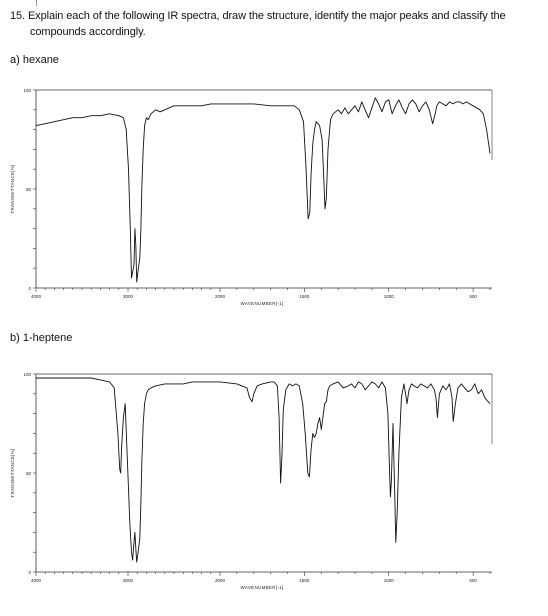  I want to click on question-line-2: compounds accordingly., so click(88, 32).